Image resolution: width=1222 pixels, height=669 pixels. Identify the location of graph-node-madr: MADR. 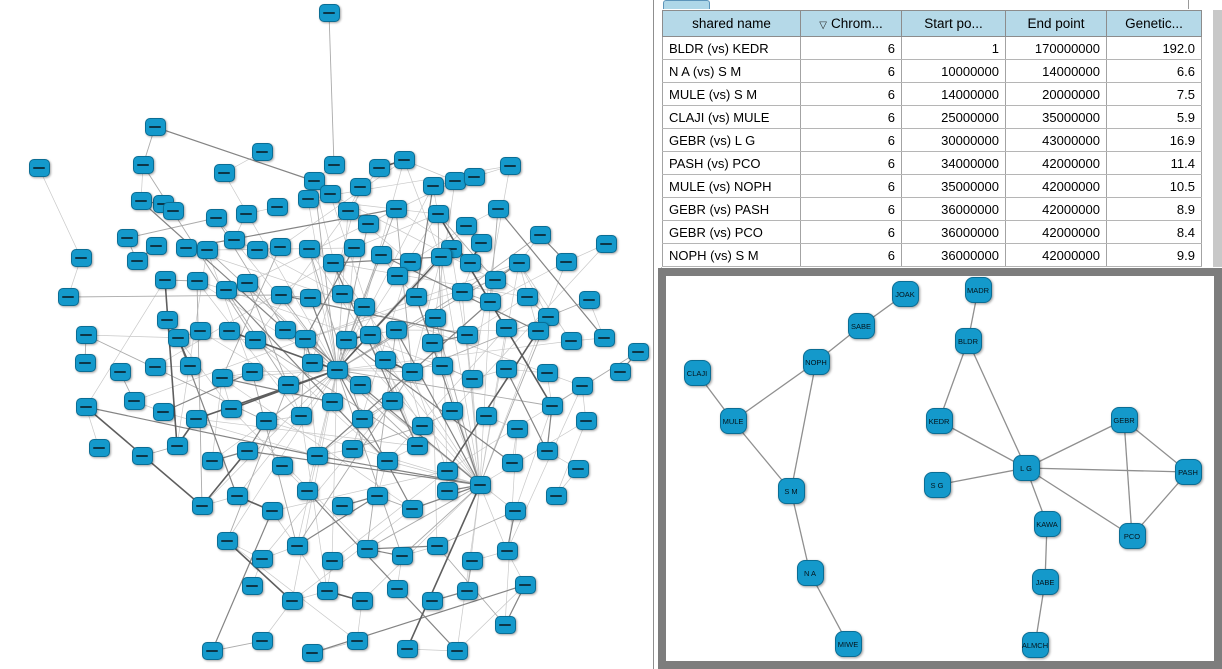
(978, 290).